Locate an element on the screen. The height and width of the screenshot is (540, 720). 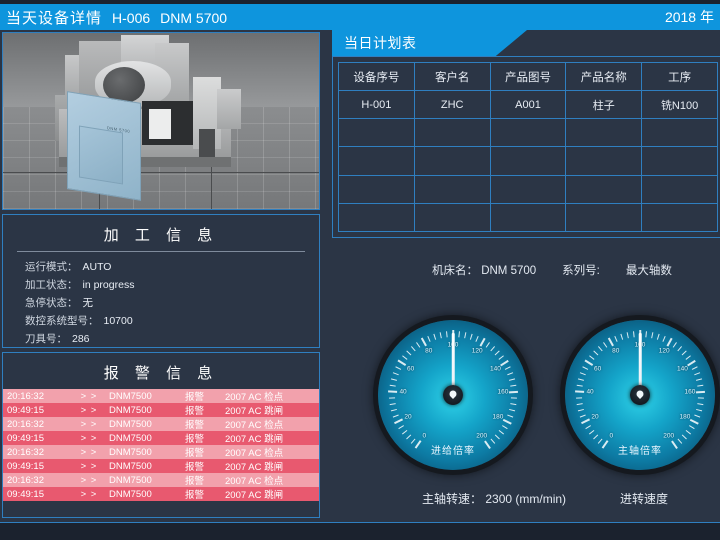
speed-readout-label: 进转速度 is located at coordinates (644, 499).